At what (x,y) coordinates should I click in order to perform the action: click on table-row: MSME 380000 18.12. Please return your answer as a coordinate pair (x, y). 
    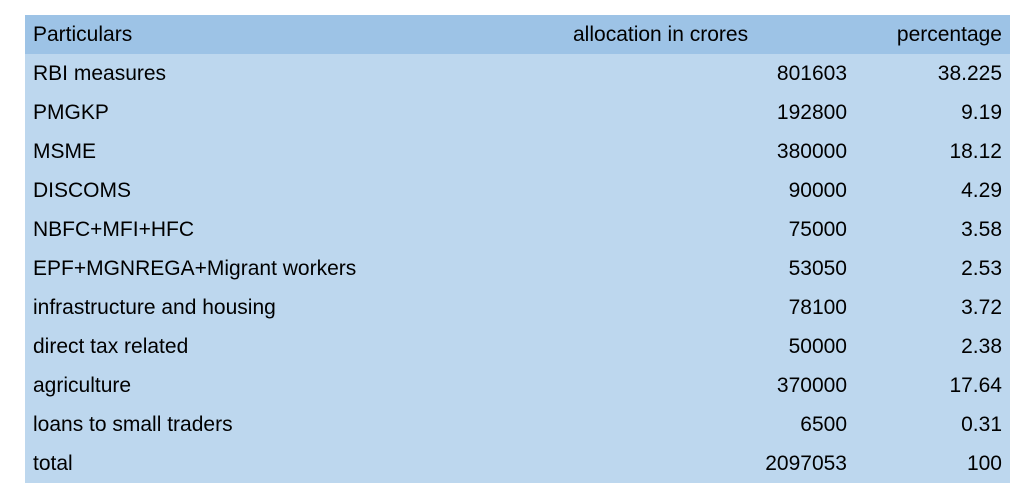
    Looking at the image, I should click on (517, 151).